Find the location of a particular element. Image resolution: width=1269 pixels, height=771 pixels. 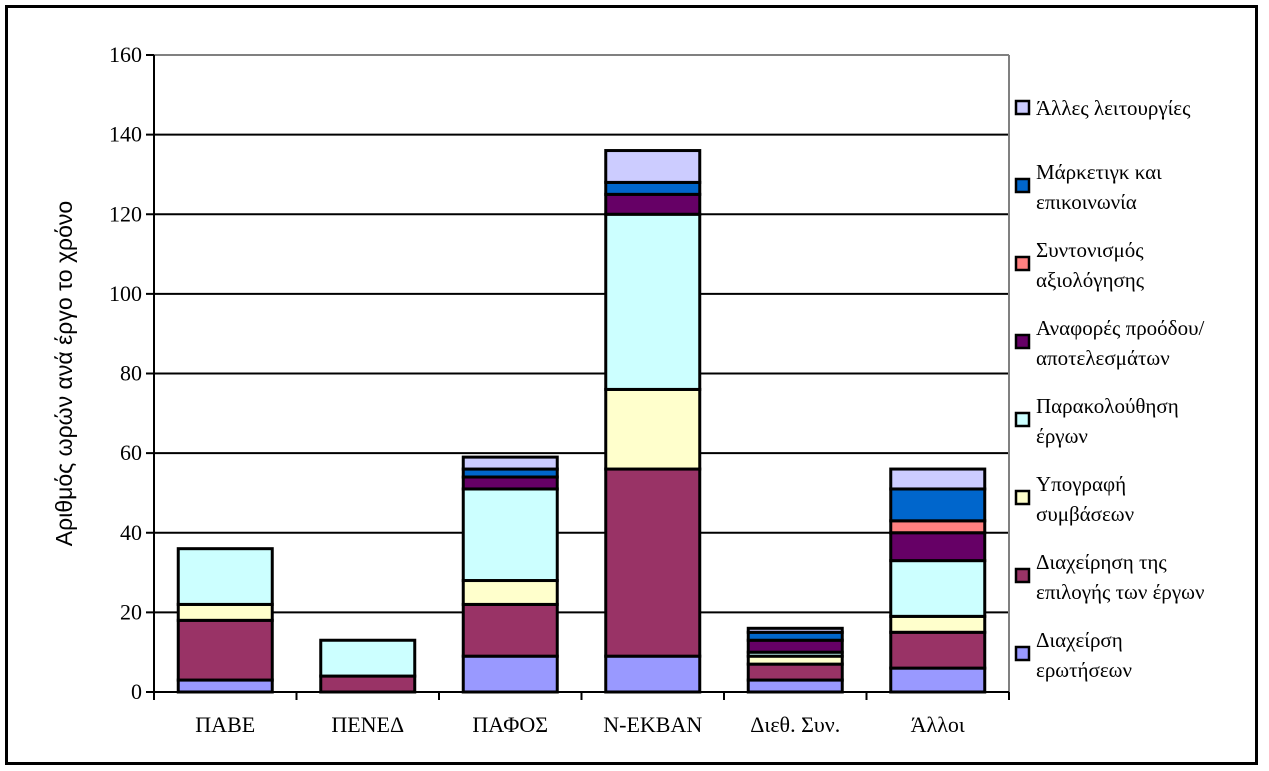

y-tick-label-80: 80 is located at coordinates (131, 373).